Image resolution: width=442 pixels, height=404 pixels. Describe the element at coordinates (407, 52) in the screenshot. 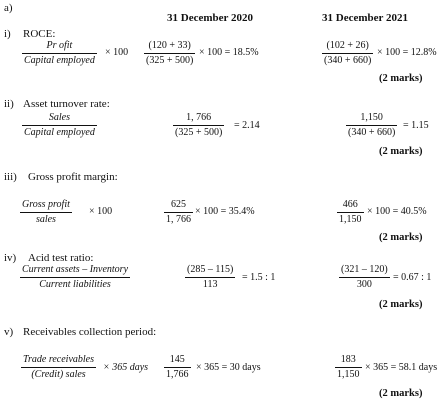

I see `roce-2021-result: × 100 = 12.8%` at that location.